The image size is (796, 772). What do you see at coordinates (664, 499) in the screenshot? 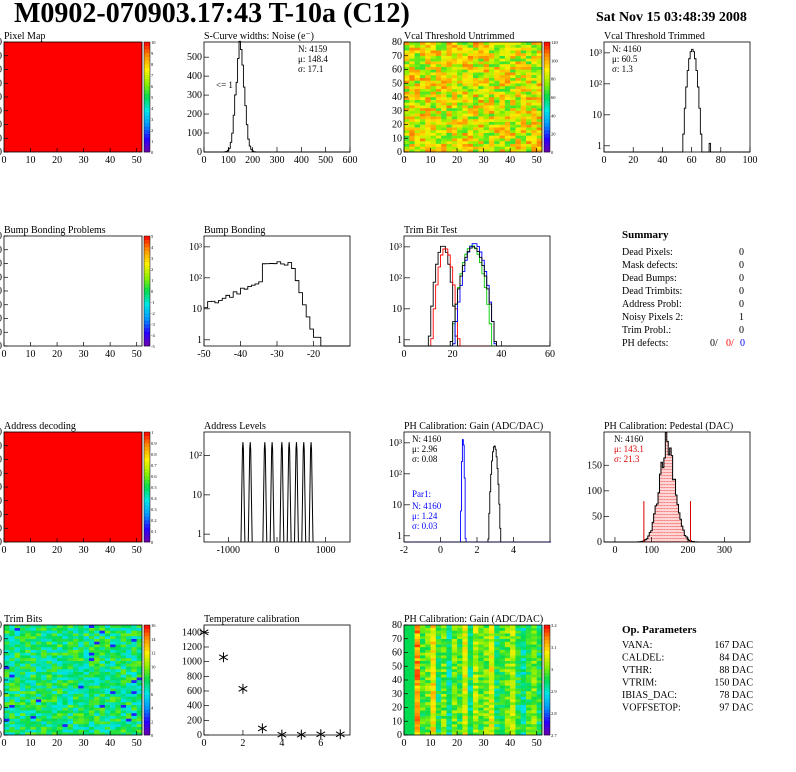
I see `histogram-fill` at bounding box center [664, 499].